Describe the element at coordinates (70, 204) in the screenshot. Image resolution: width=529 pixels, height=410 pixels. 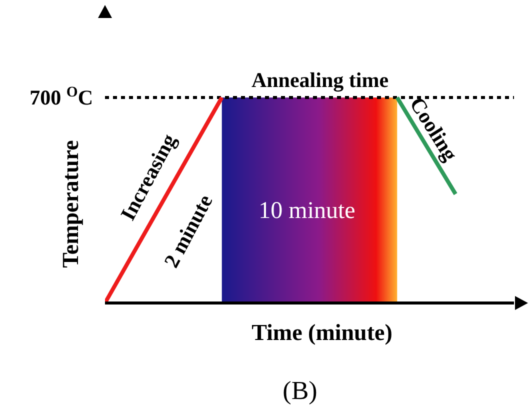
I see `y-axis-title: Temperature` at that location.